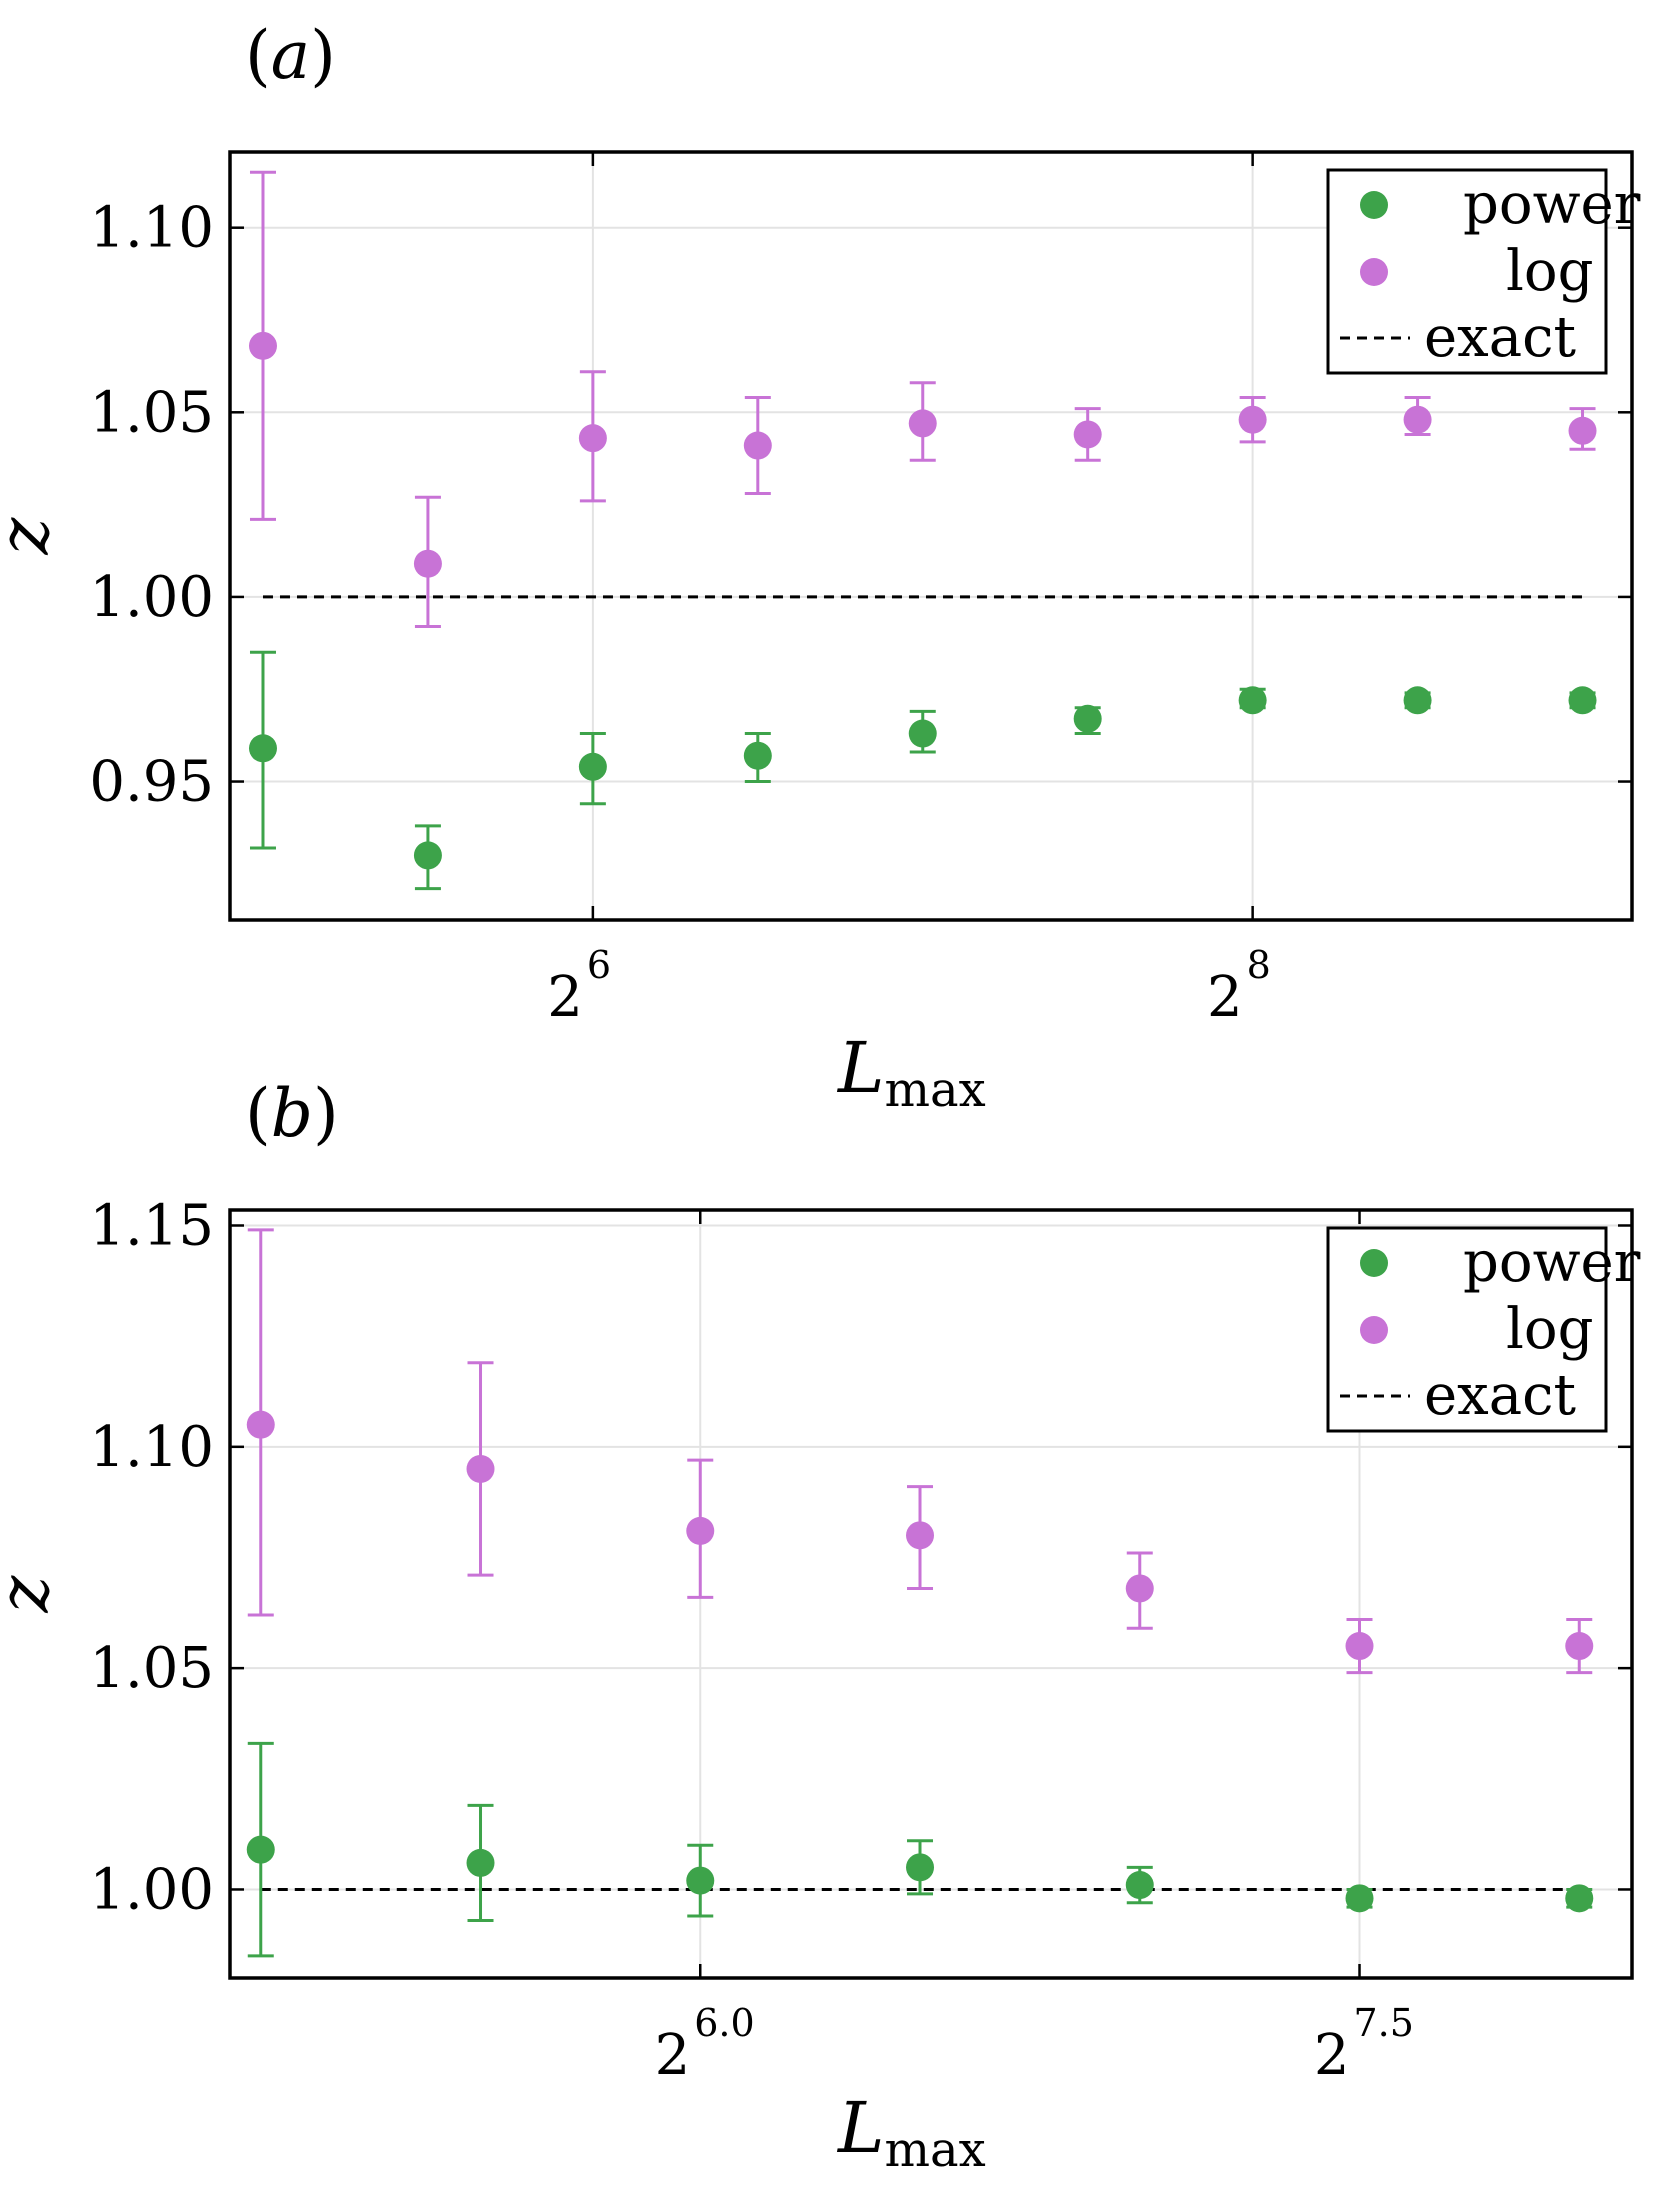 The height and width of the screenshot is (2198, 1661). What do you see at coordinates (1259, 965) in the screenshot?
I see `x-tick-exponent: 8` at bounding box center [1259, 965].